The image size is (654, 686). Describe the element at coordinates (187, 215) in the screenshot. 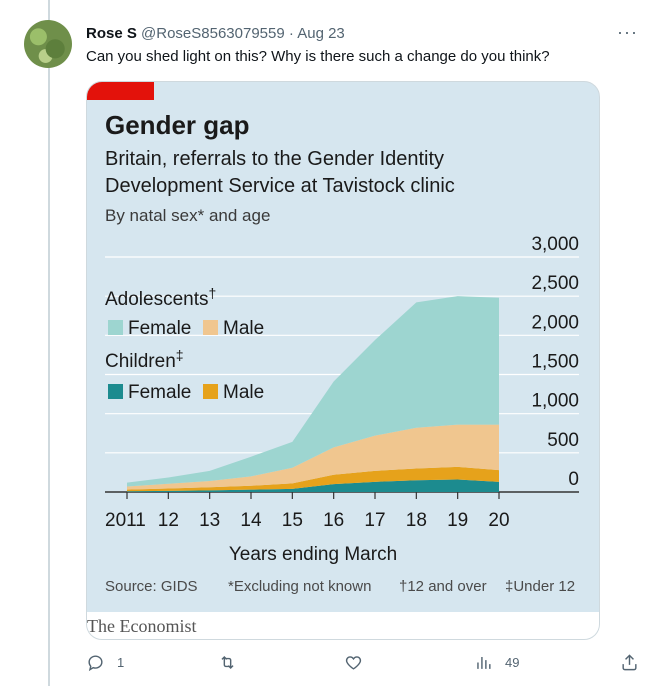

I see `chart-subtitle-line3: By natal sex* and age` at that location.